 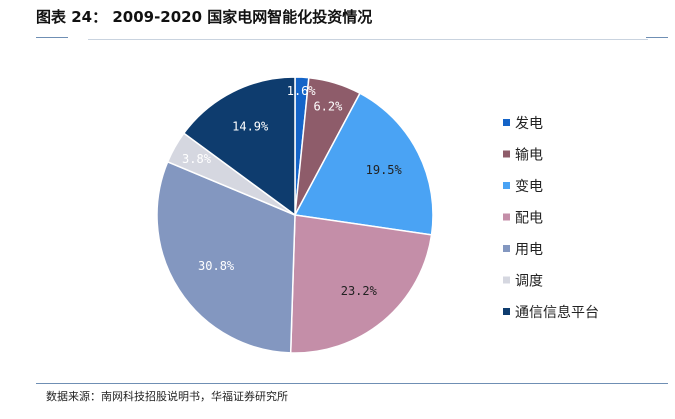 What do you see at coordinates (204, 17) in the screenshot?
I see `figure-title: 图表 24： 2009-2020 国家电网智能化投资情况` at bounding box center [204, 17].